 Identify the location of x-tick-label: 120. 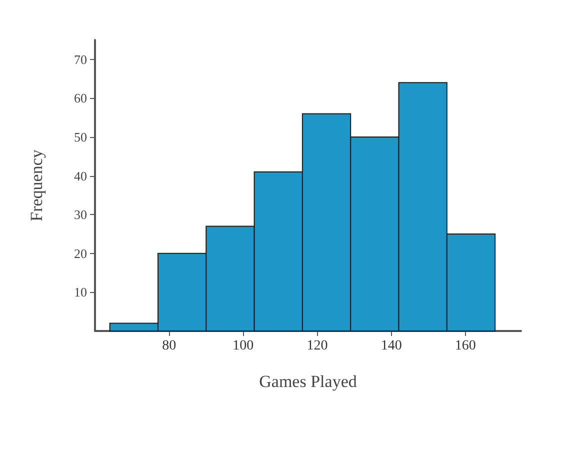
(317, 346).